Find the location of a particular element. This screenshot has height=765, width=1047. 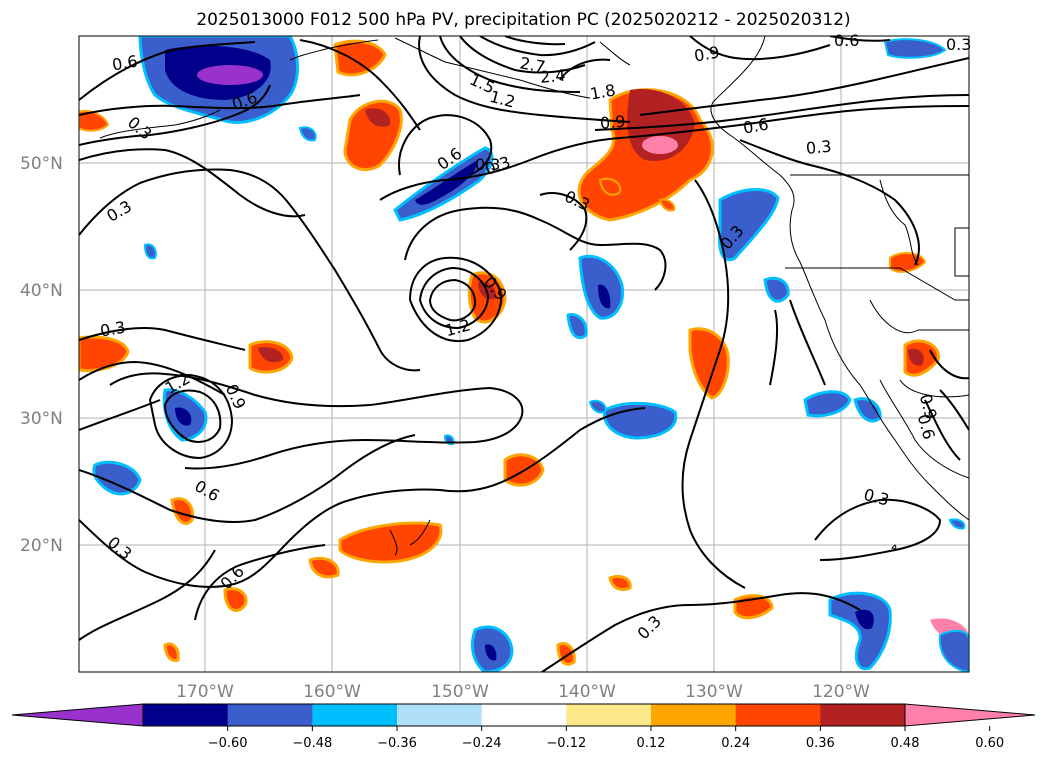

longitude-label-150w: 150°W is located at coordinates (460, 692).